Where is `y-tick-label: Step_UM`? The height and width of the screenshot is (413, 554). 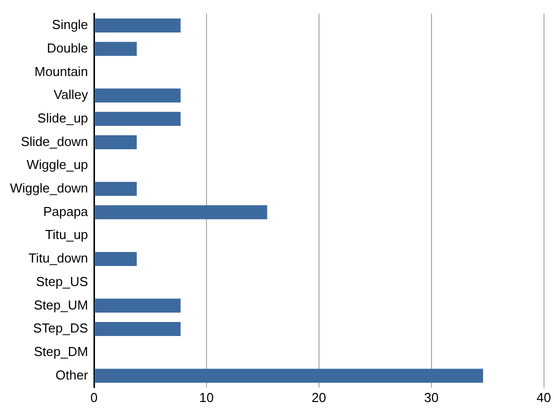 y-tick-label: Step_UM is located at coordinates (61, 304).